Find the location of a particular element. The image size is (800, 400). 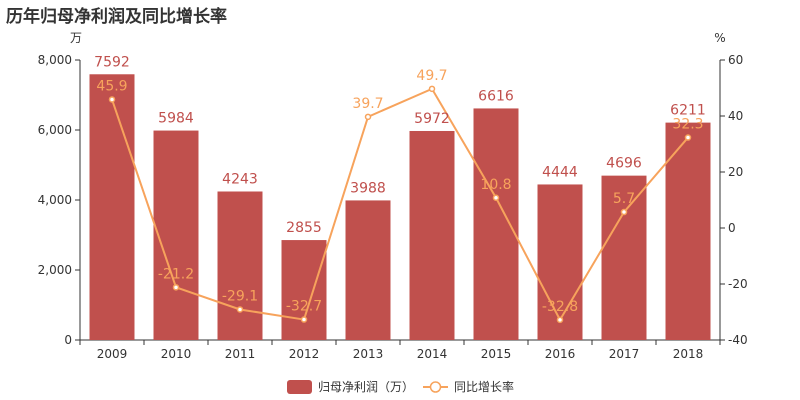

bar-value-label: 2855 is located at coordinates (304, 228).